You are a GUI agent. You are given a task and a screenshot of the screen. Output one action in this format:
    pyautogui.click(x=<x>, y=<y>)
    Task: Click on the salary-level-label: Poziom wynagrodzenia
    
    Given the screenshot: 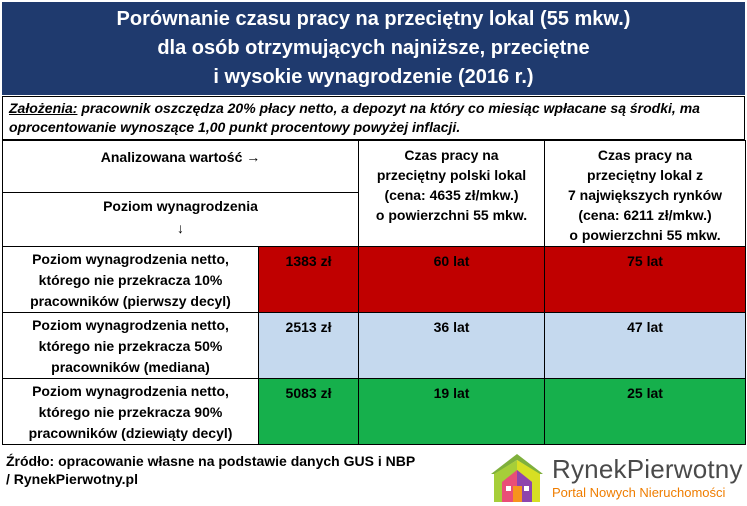 What is the action you would take?
    pyautogui.click(x=180, y=206)
    